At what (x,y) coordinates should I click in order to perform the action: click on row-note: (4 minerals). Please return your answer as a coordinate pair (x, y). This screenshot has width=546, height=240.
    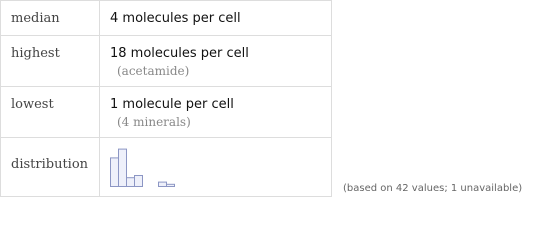
    Looking at the image, I should click on (154, 122).